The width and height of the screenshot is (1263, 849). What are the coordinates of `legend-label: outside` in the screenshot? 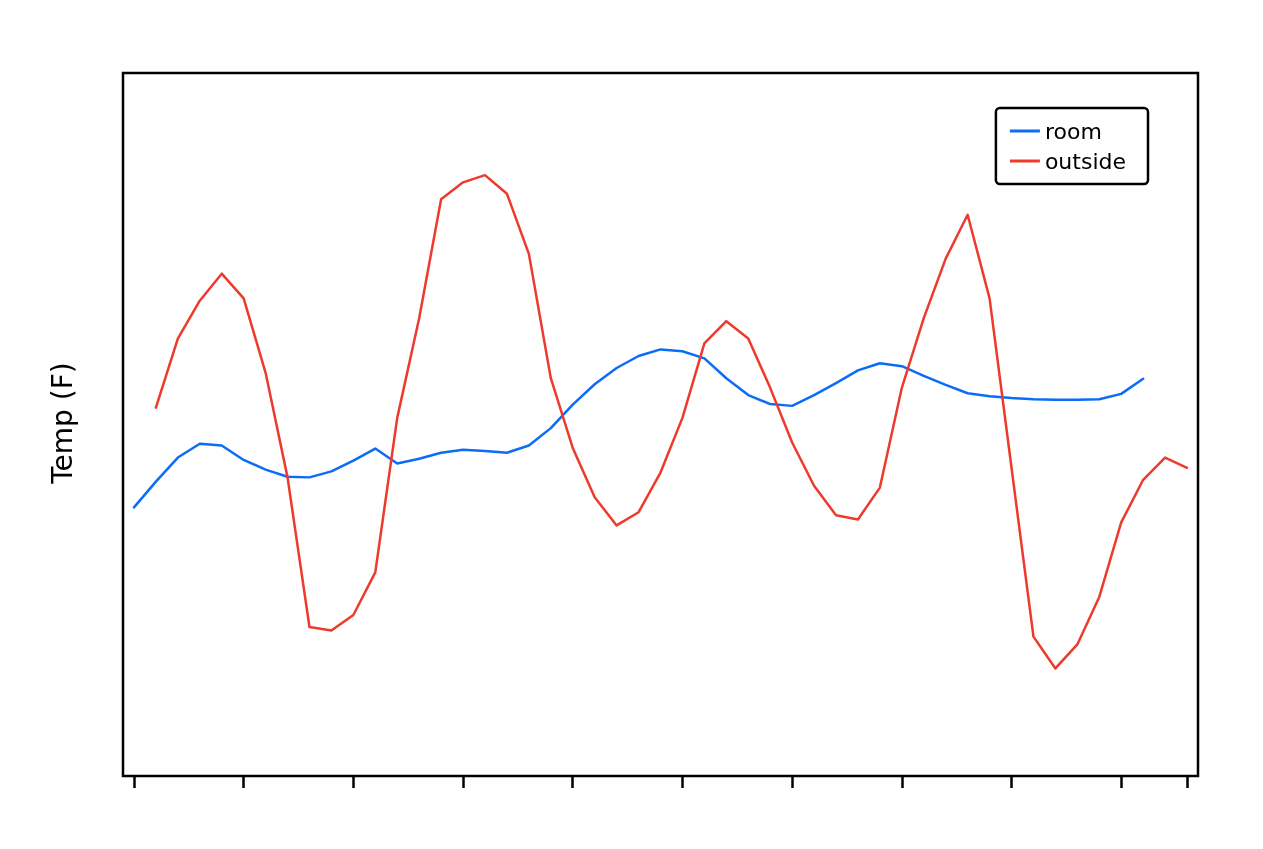 It's located at (1085, 161).